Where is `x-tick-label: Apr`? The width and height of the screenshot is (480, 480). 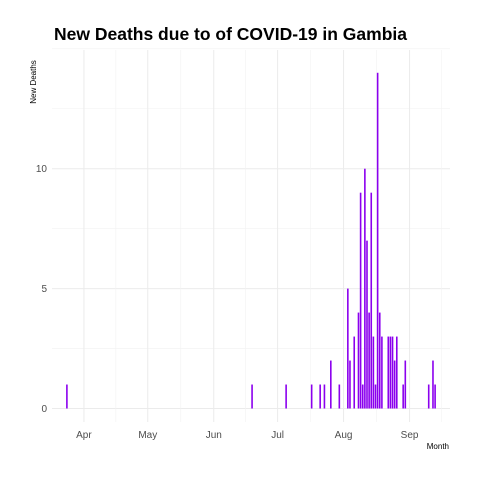 x-tick-label: Apr is located at coordinates (84, 435).